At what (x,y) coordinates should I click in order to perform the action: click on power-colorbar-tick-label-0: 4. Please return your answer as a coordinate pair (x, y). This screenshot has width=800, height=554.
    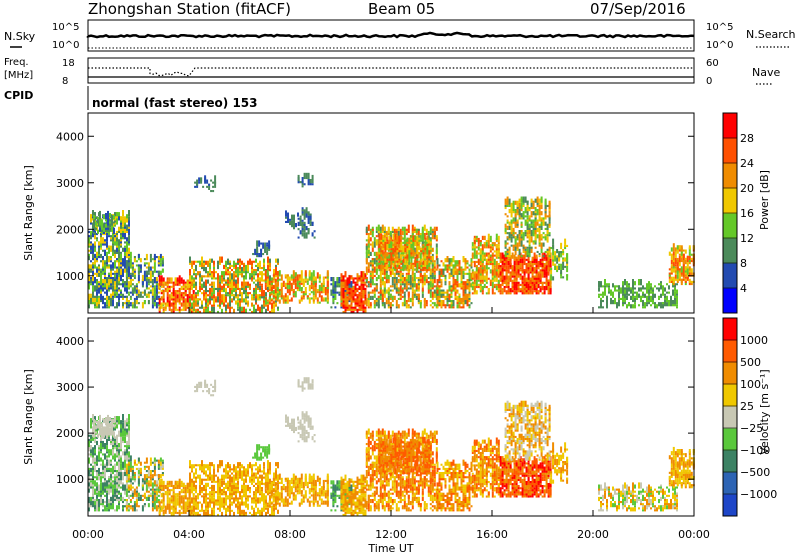
    Looking at the image, I should click on (743, 288).